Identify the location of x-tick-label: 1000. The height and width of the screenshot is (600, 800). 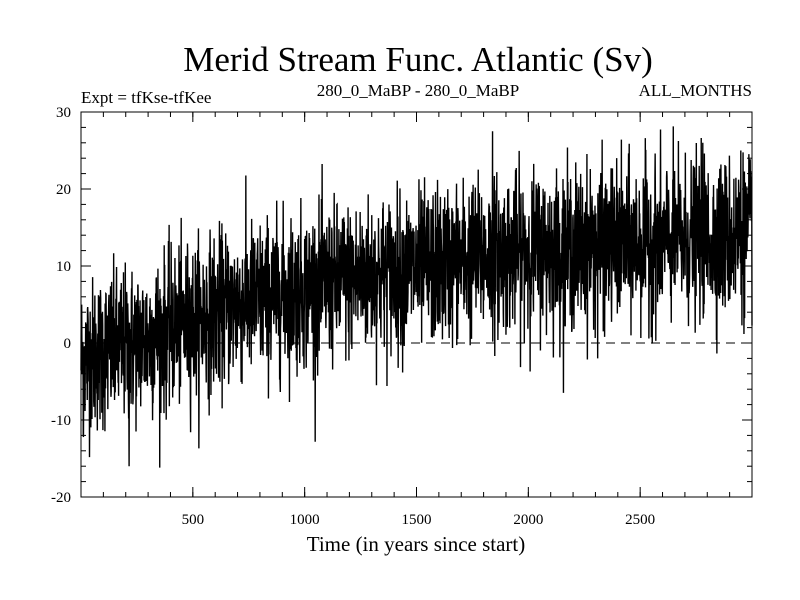
(305, 520).